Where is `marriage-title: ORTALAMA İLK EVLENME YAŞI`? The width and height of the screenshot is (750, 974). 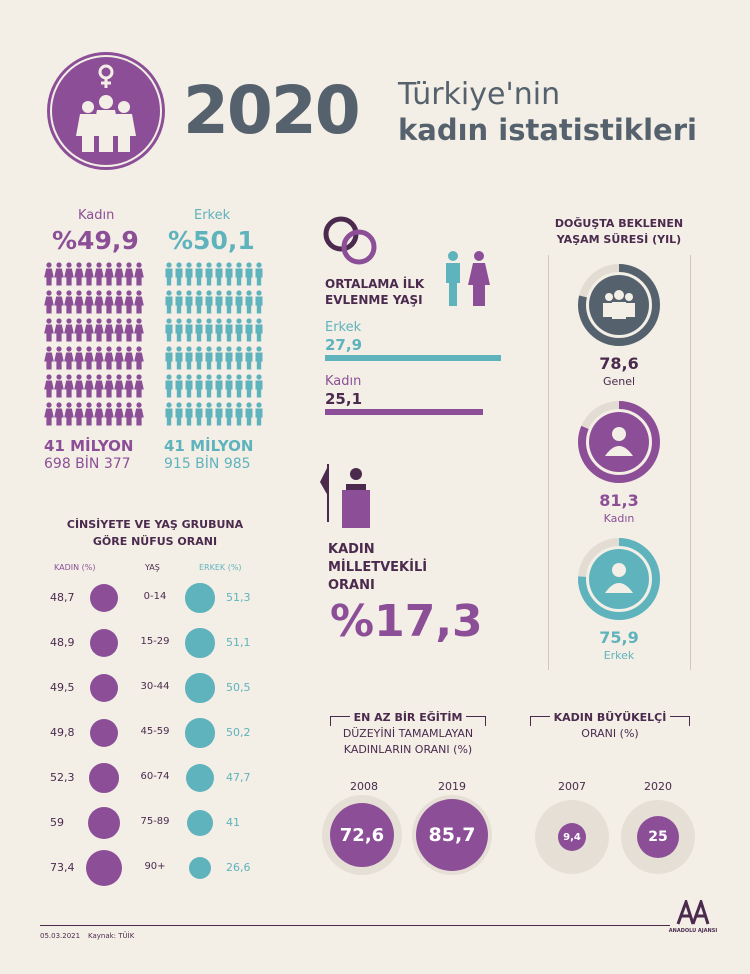
marriage-title: ORTALAMA İLK EVLENME YAŞI is located at coordinates (374, 292).